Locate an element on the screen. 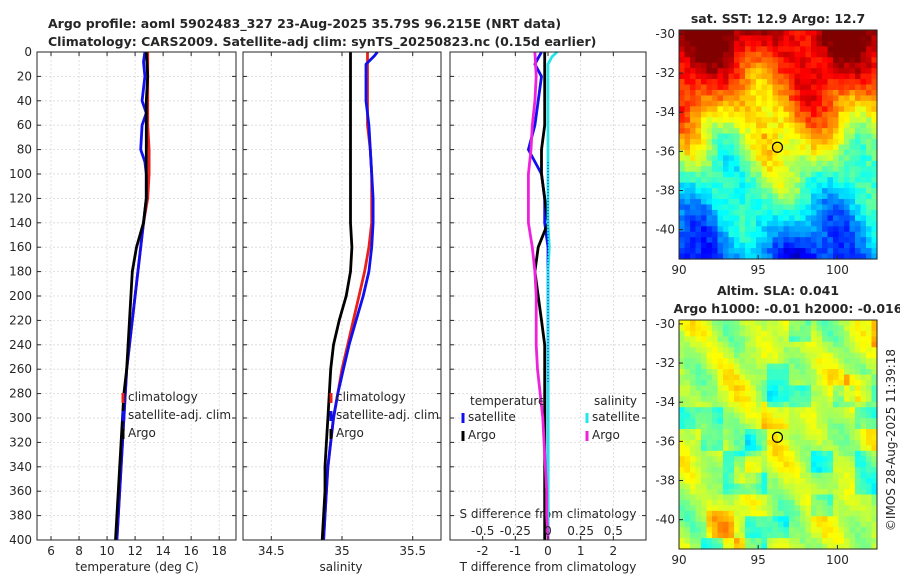 This screenshot has width=900, height=580. legend-label: climatology is located at coordinates (371, 397).